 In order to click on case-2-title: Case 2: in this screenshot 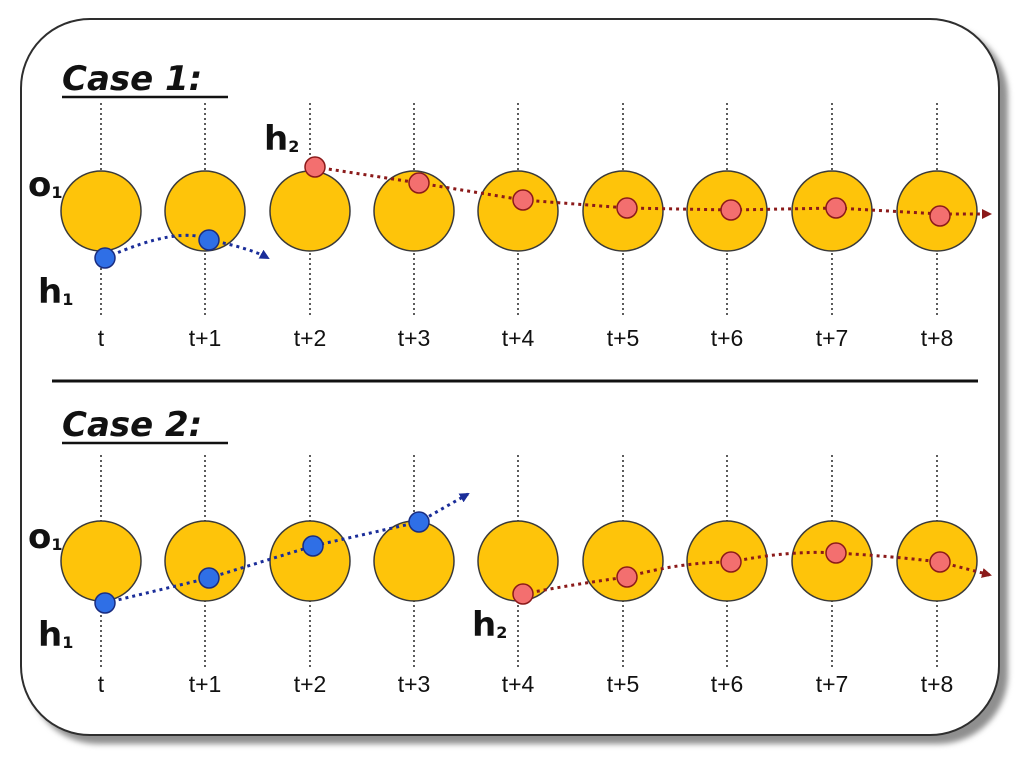, I will do `click(132, 425)`.